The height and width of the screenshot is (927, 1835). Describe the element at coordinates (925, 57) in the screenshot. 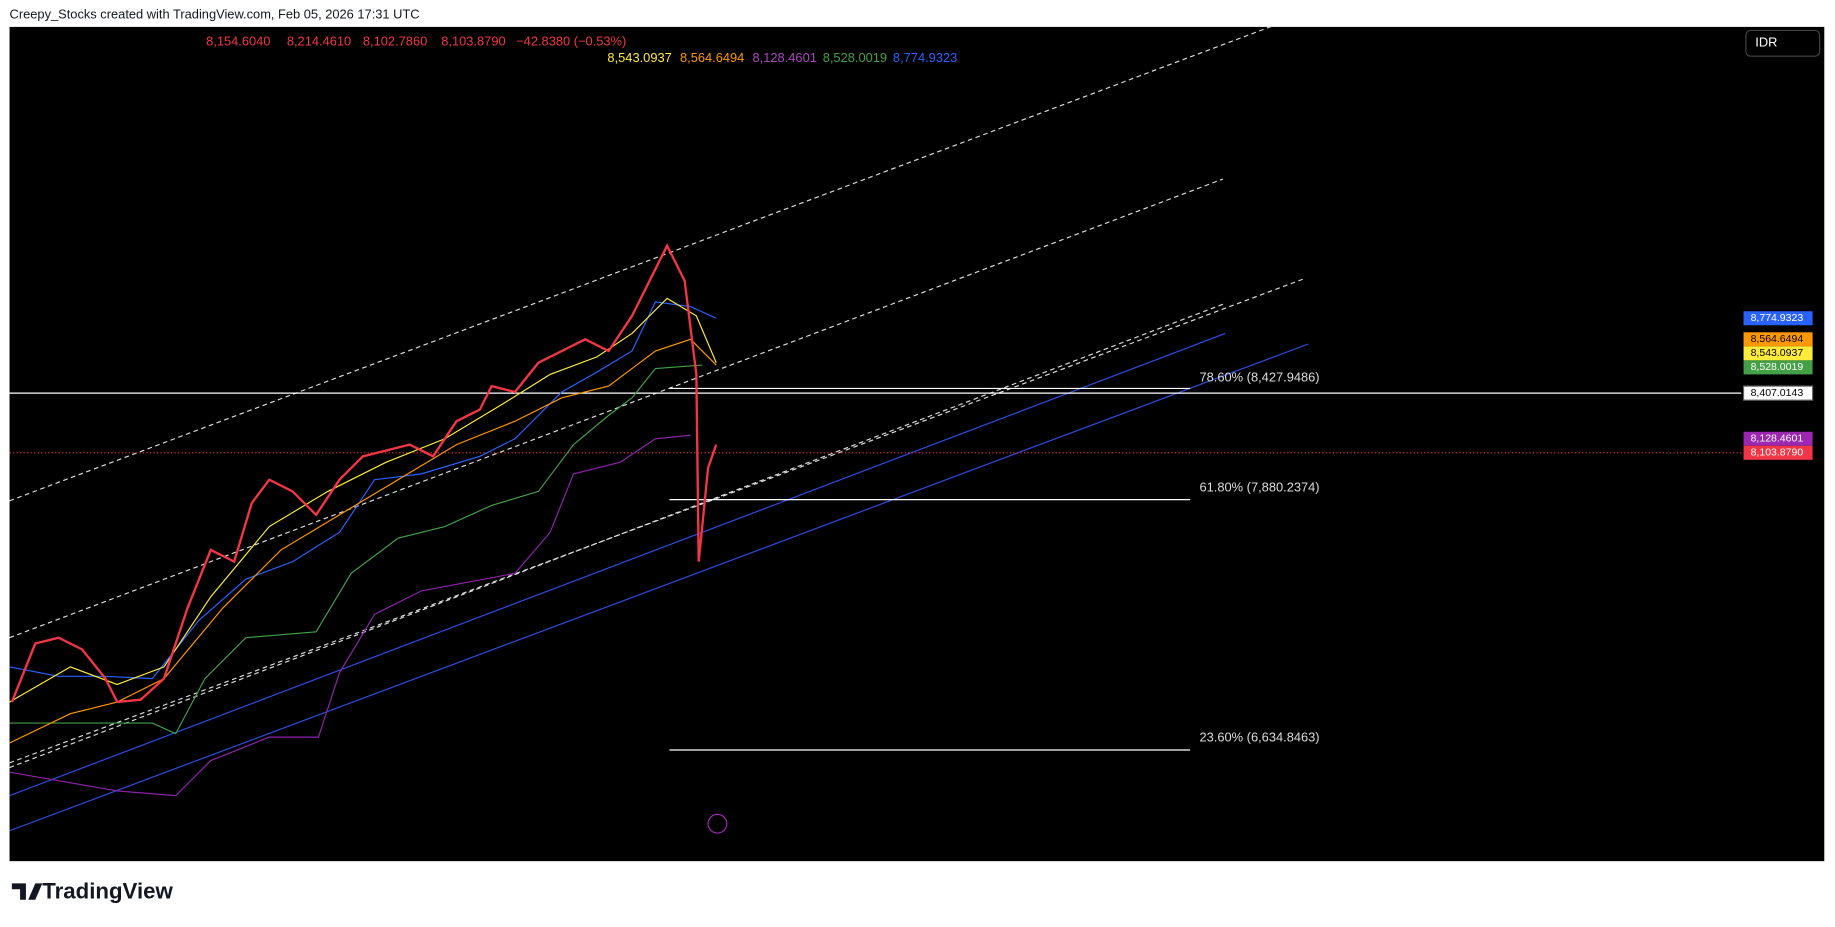

I see `indicator-value: 8,774.9323` at that location.